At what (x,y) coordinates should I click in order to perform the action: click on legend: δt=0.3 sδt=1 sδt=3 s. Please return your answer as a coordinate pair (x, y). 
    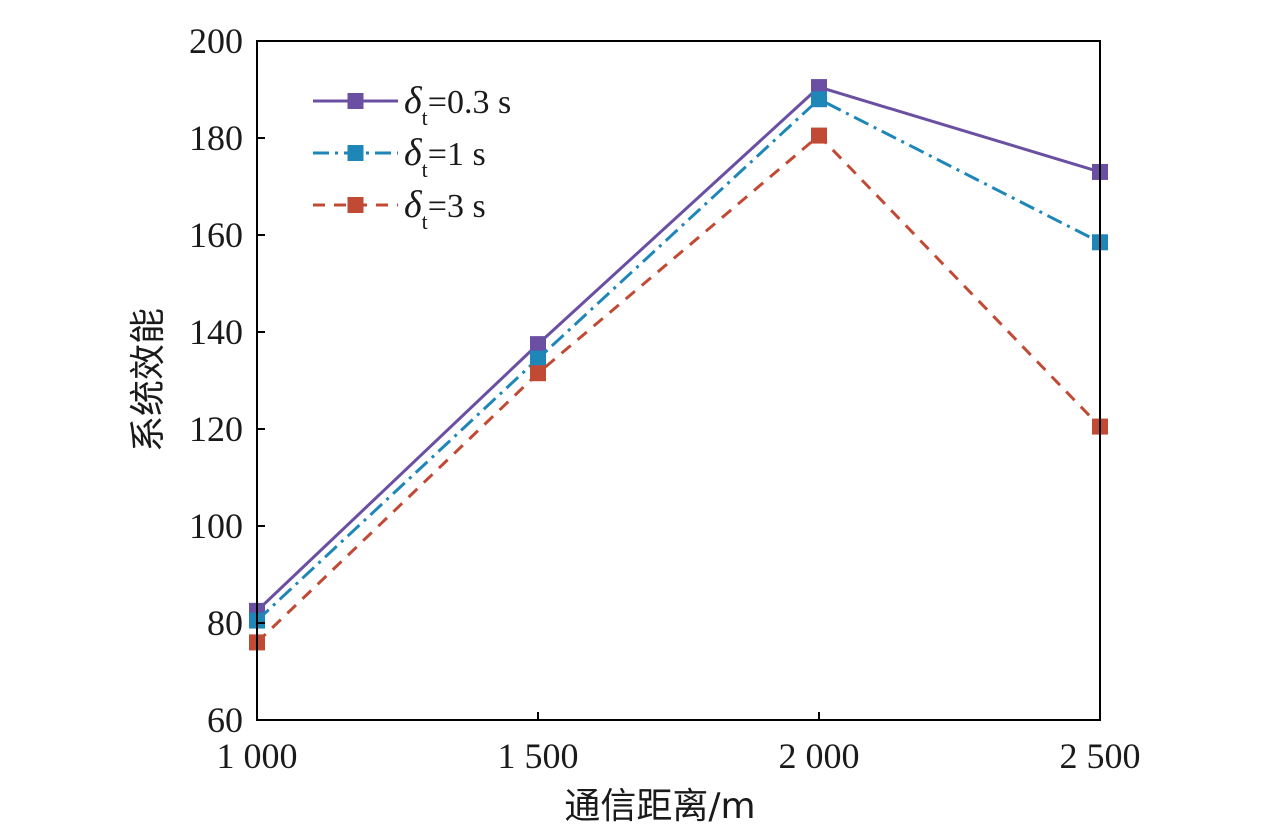
    Looking at the image, I should click on (412, 157).